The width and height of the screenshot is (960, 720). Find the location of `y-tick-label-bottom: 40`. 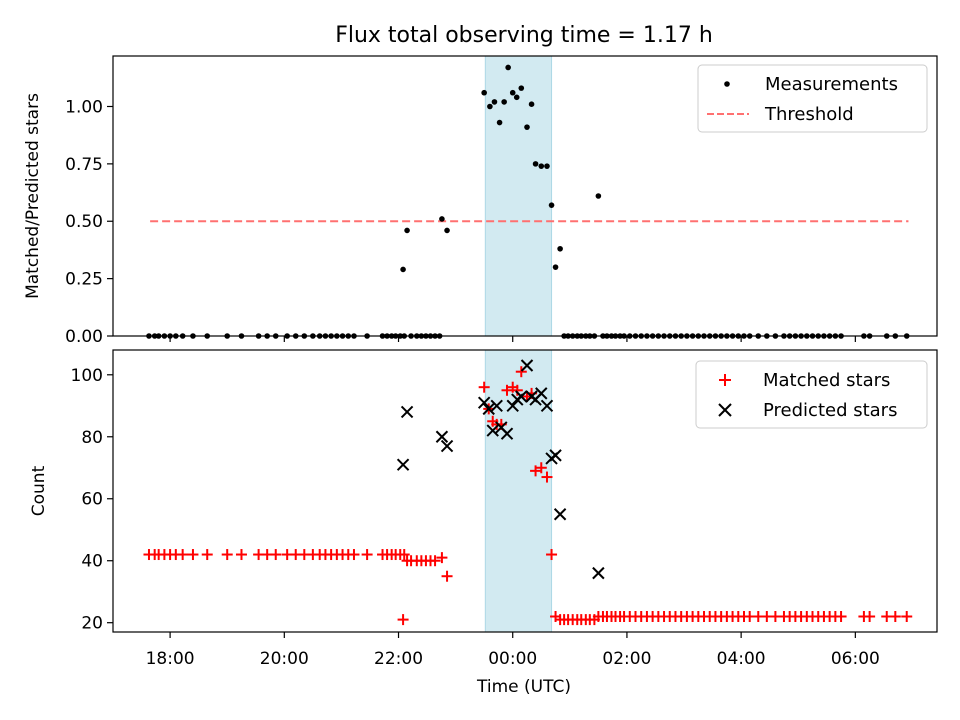

y-tick-label-bottom: 40 is located at coordinates (92, 562).